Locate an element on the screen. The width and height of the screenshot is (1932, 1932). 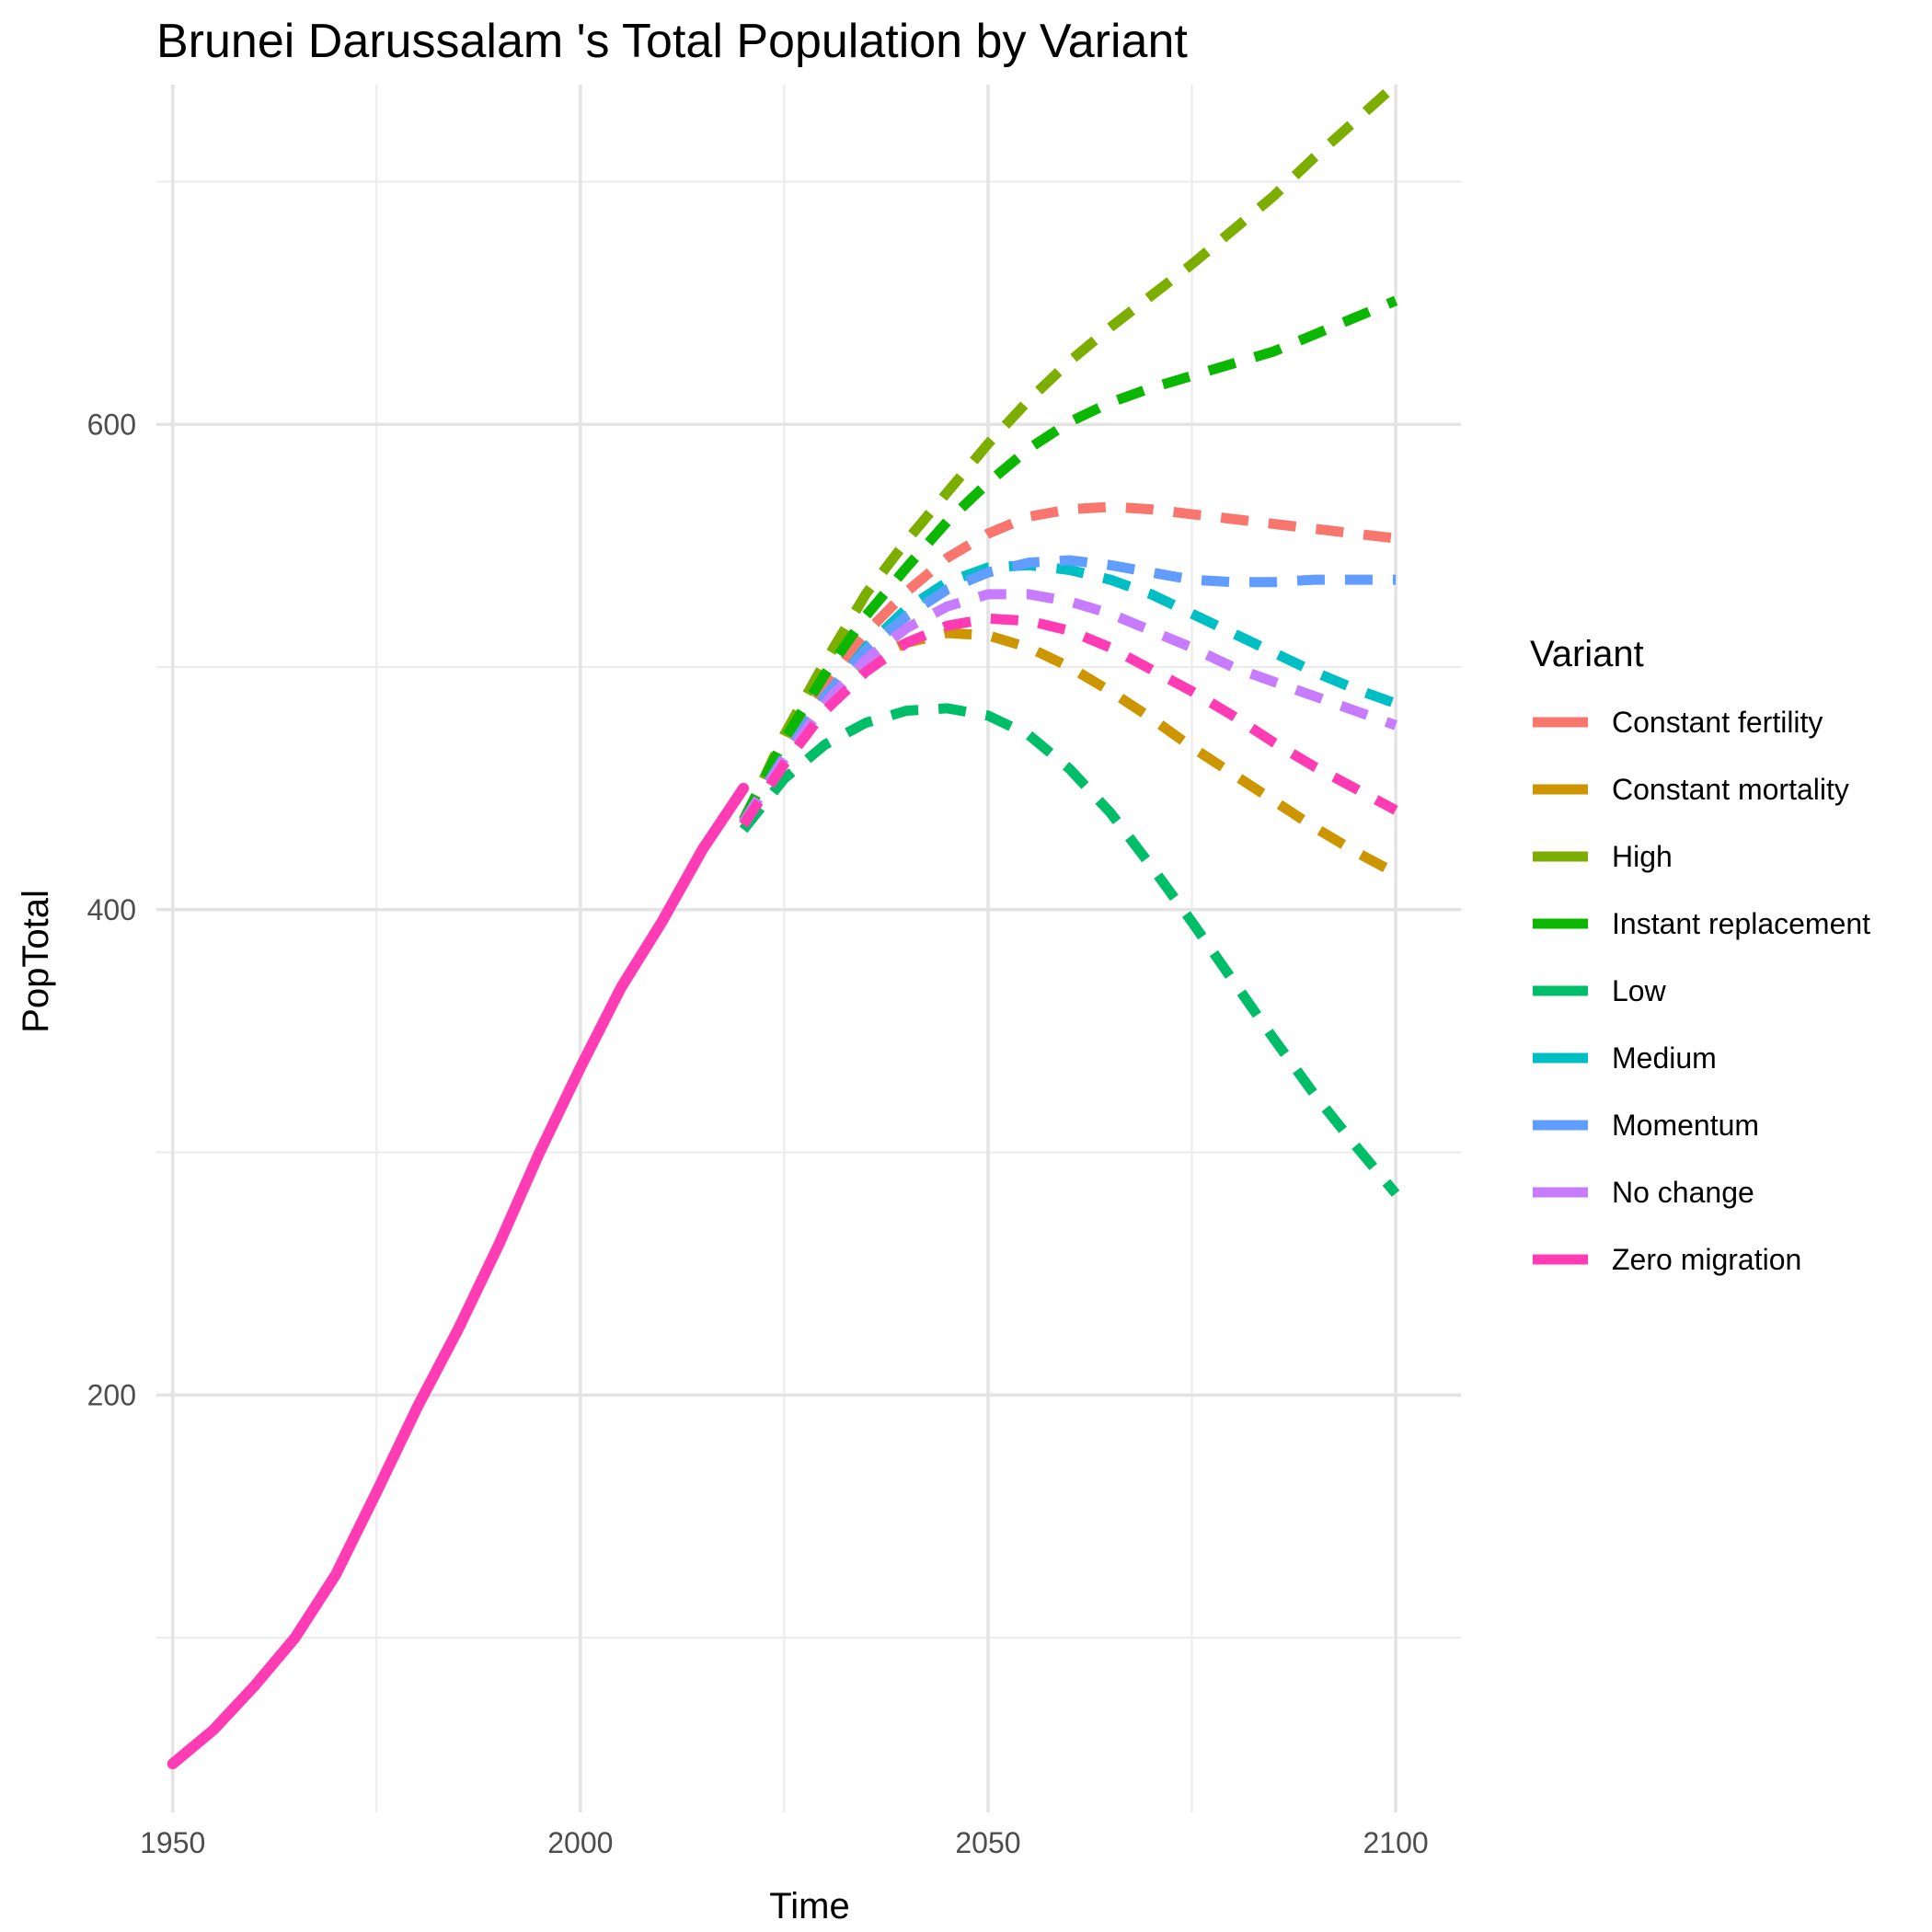
x-axis-ticks: 1950 2000 2050 2100 is located at coordinates (784, 1842).